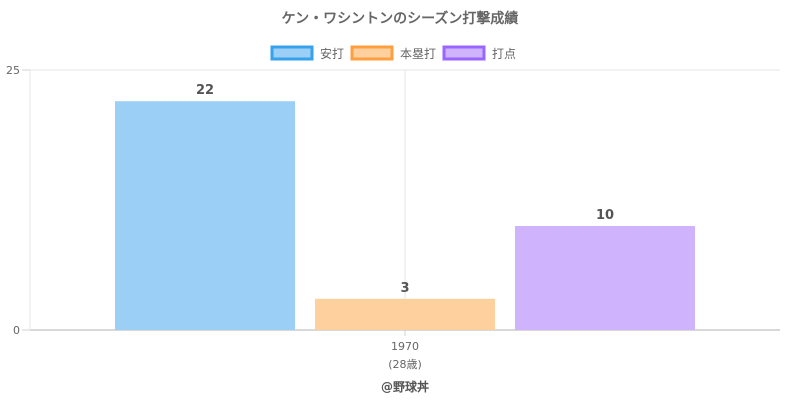 Image resolution: width=800 pixels, height=400 pixels. Describe the element at coordinates (205, 90) in the screenshot. I see `data-label-1-1: 22` at that location.